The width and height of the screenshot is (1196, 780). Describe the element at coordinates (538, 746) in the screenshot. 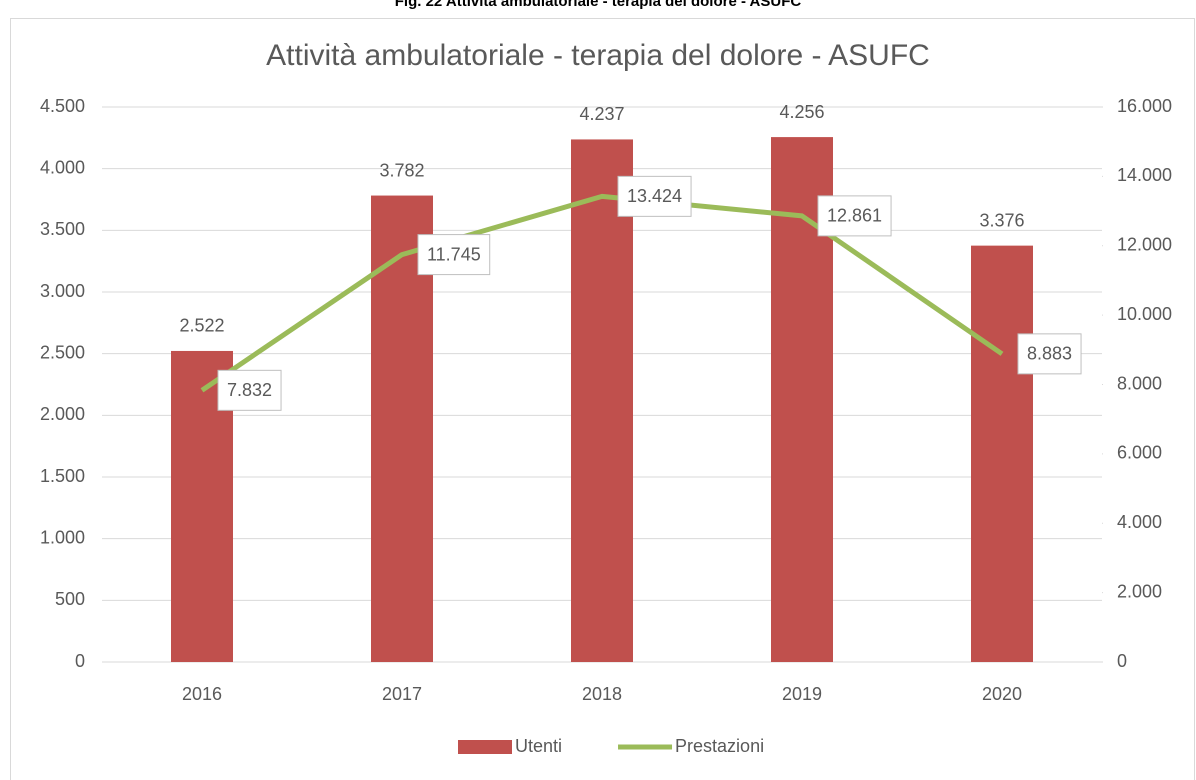

I see `legend-label: Utenti` at that location.